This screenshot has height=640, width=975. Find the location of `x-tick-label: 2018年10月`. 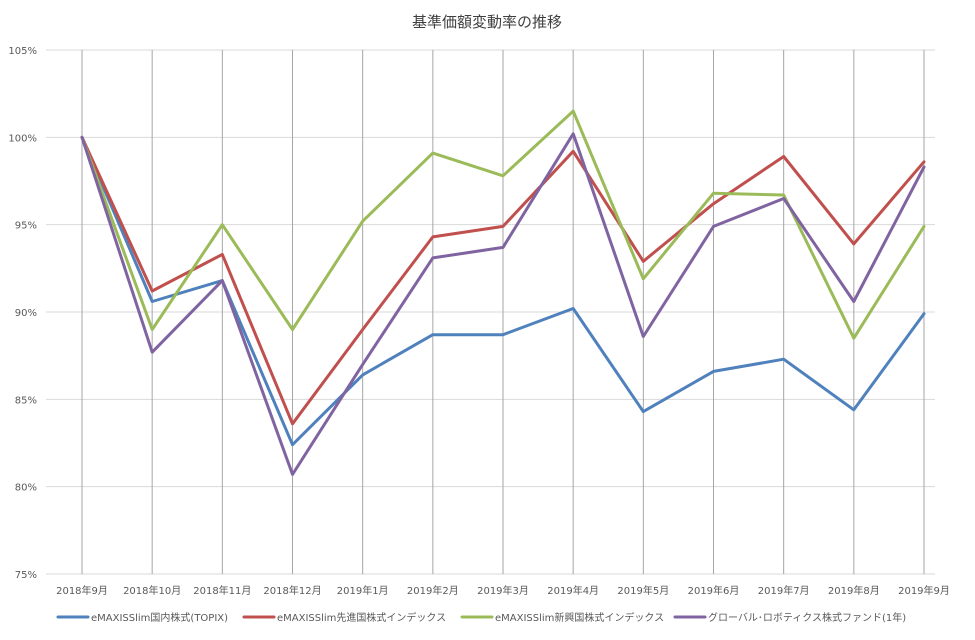

x-tick-label: 2018年10月 is located at coordinates (152, 590).